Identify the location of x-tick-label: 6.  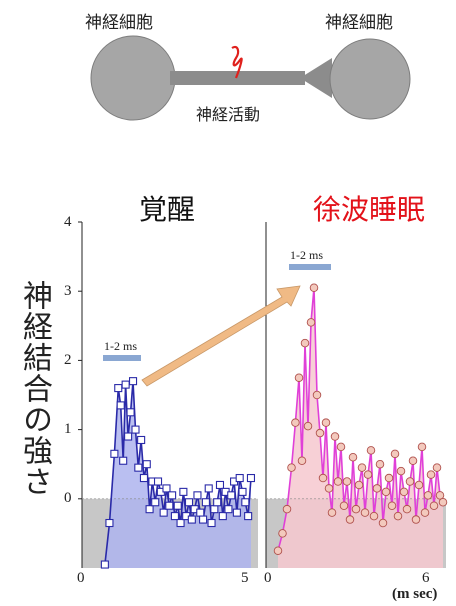
(426, 578).